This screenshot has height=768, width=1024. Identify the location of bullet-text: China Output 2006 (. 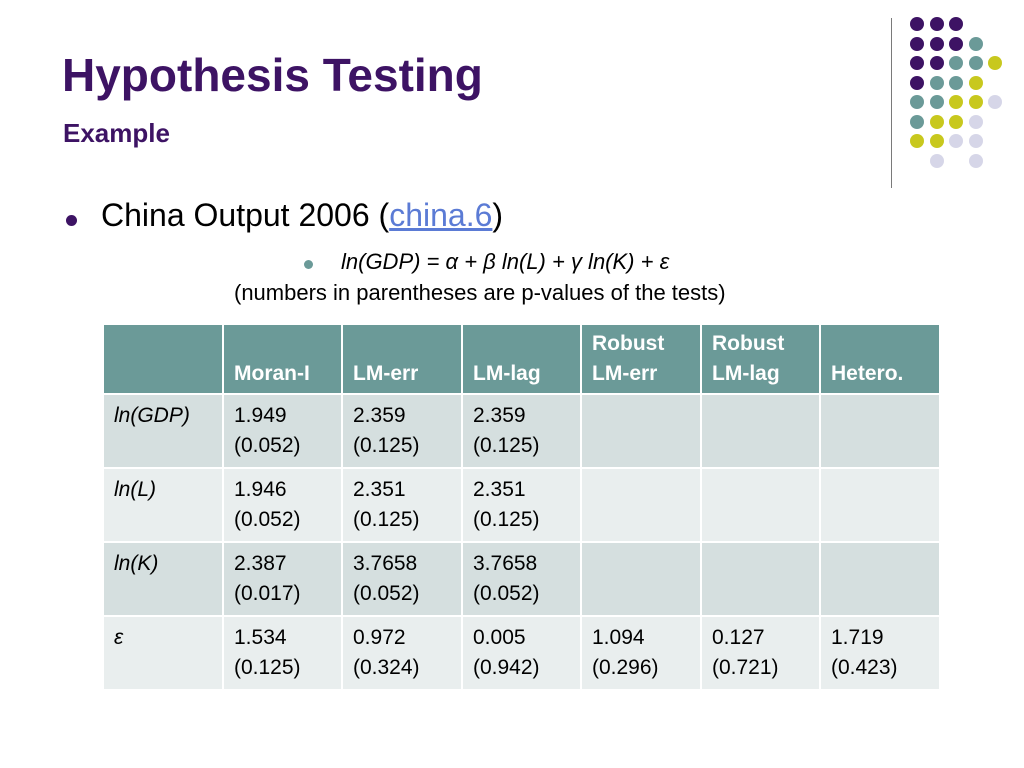
(245, 215).